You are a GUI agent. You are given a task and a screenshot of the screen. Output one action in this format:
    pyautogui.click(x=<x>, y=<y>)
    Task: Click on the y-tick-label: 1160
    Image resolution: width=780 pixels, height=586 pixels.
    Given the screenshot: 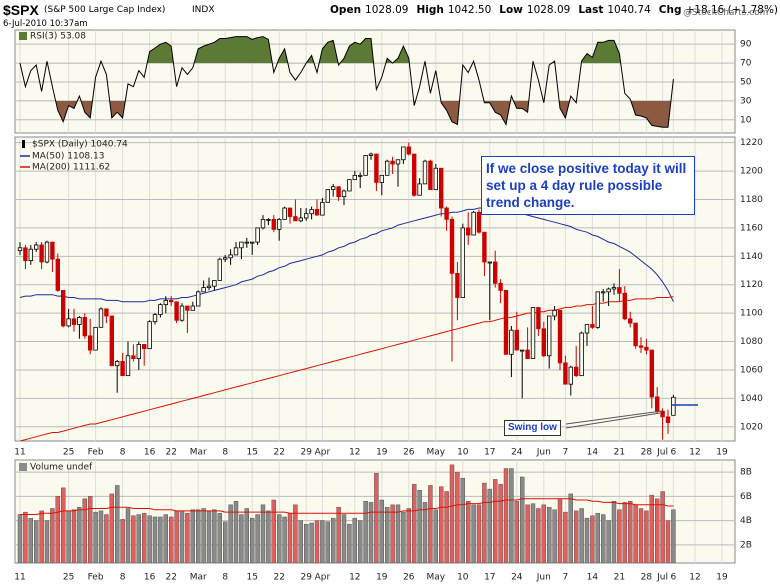 What is the action you would take?
    pyautogui.click(x=751, y=228)
    